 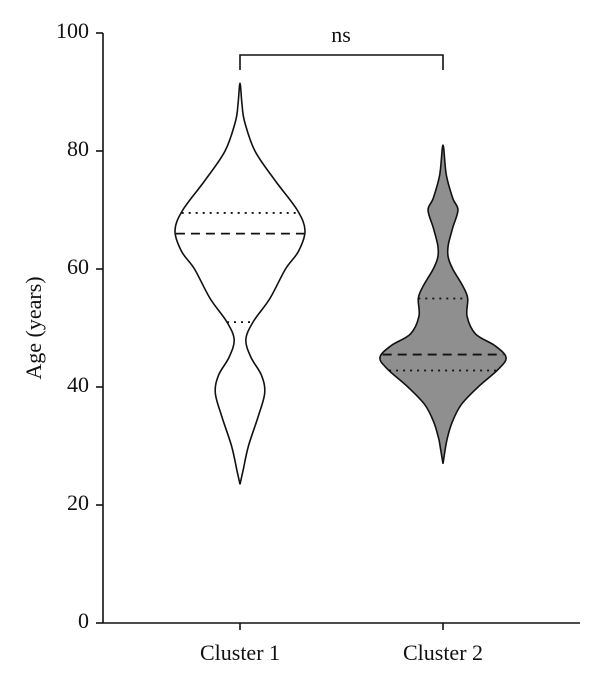 What do you see at coordinates (78, 266) in the screenshot?
I see `y-tick-label: 60` at bounding box center [78, 266].